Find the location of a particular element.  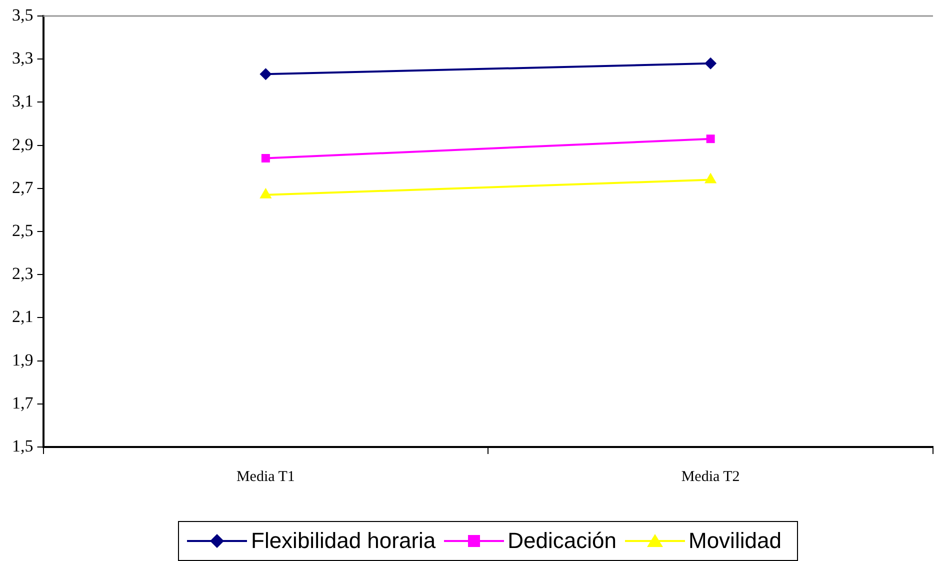

x-tick-label: Media T1 is located at coordinates (265, 476).